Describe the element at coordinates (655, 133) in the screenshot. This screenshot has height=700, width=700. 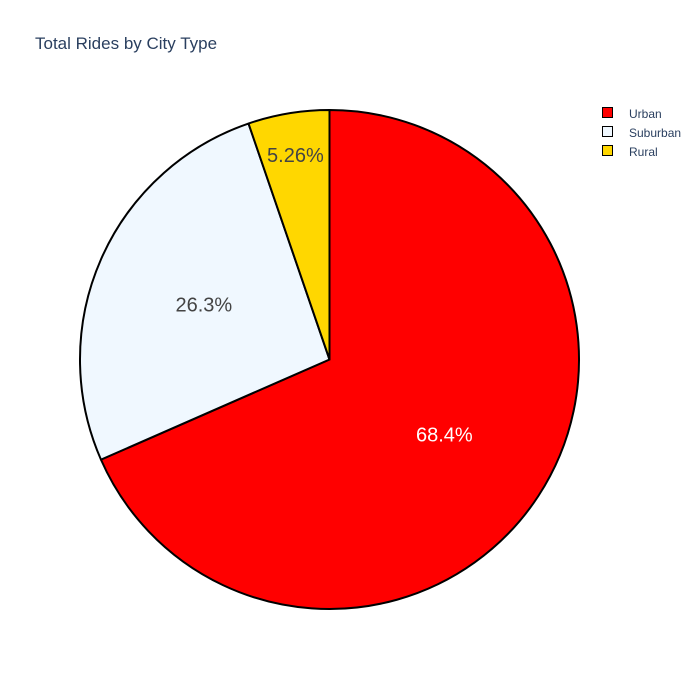
I see `legend-label-suburban: Suburban` at that location.